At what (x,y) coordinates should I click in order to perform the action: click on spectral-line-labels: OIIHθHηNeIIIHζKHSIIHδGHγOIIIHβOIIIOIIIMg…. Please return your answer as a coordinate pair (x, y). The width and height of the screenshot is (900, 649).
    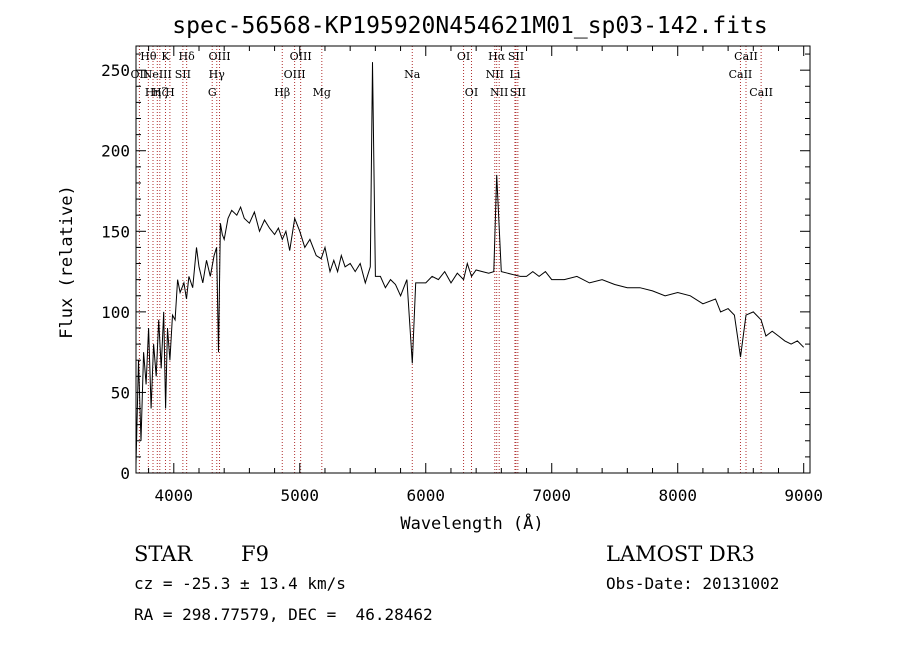
    Looking at the image, I should click on (452, 74).